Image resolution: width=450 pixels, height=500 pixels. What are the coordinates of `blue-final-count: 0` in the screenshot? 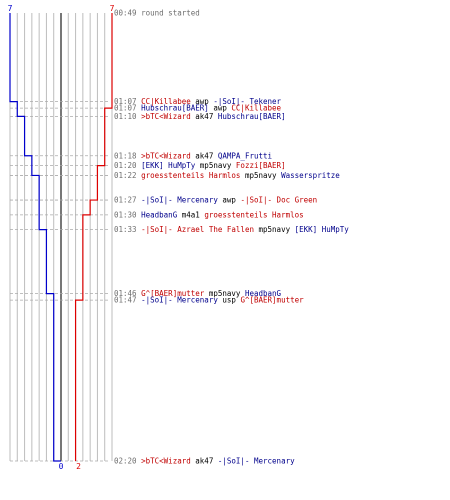 It's located at (61, 466).